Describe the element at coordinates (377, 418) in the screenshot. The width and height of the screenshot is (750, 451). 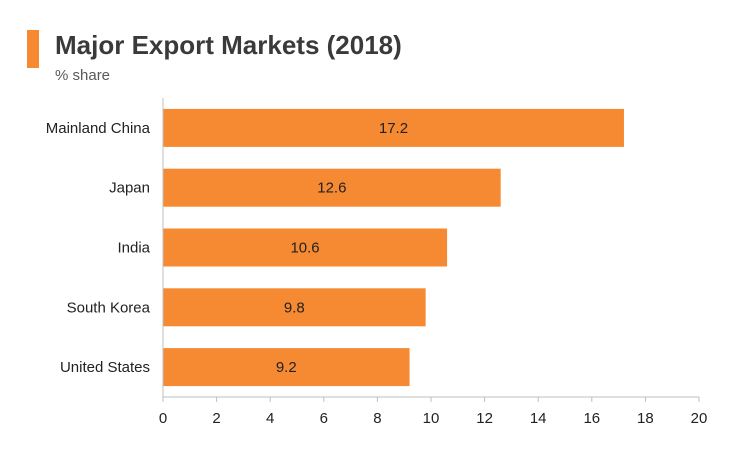
I see `x-tick-label: 8` at that location.